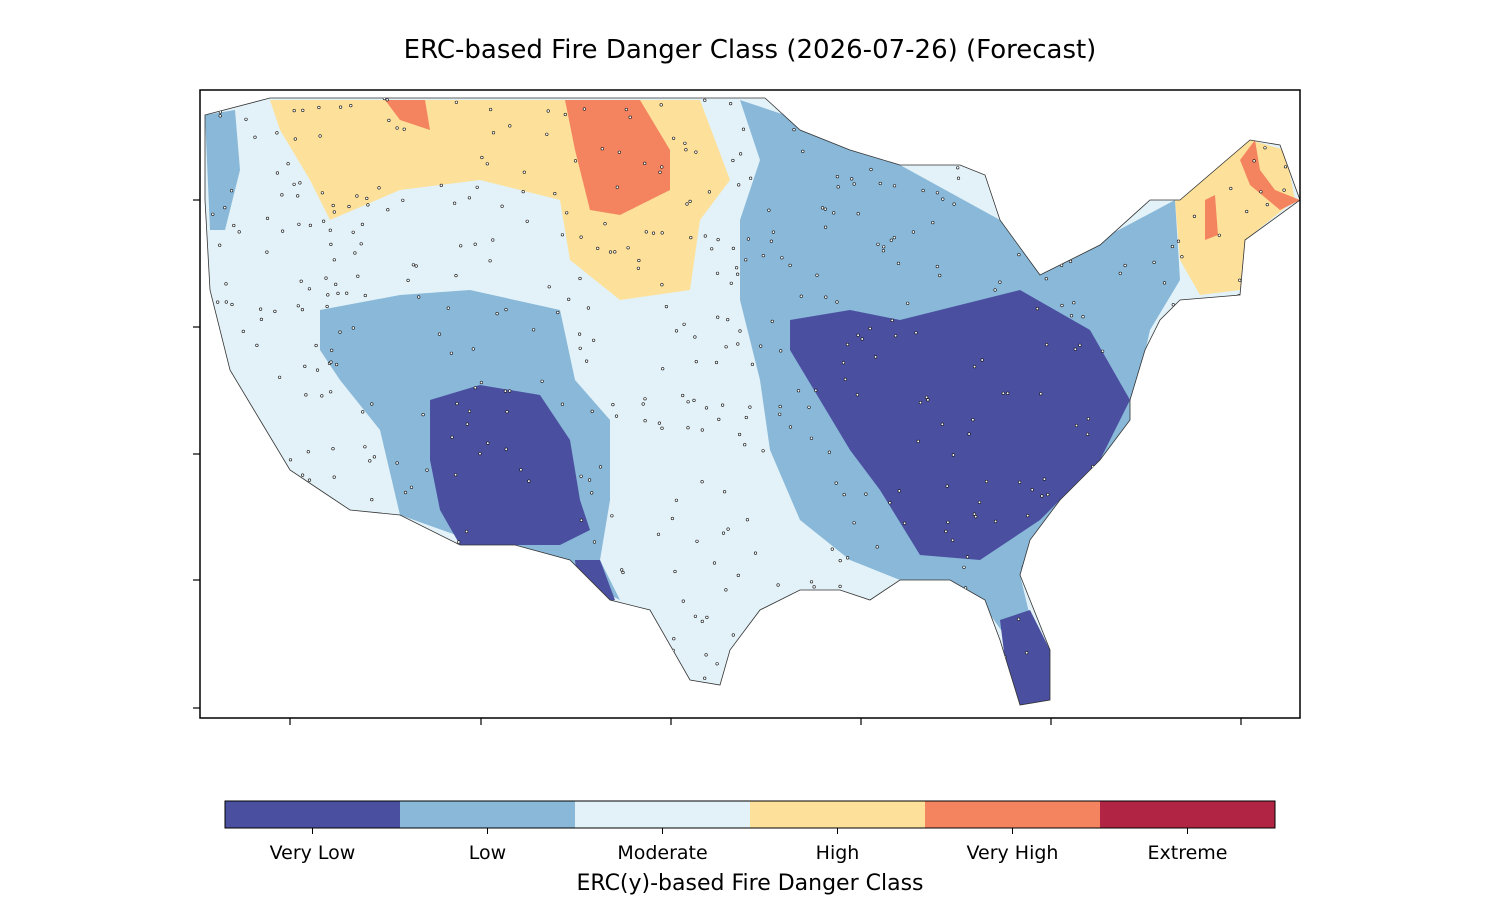 This screenshot has width=1500, height=904. Describe the element at coordinates (1013, 853) in the screenshot. I see `colorbar-class-label: Very High` at that location.